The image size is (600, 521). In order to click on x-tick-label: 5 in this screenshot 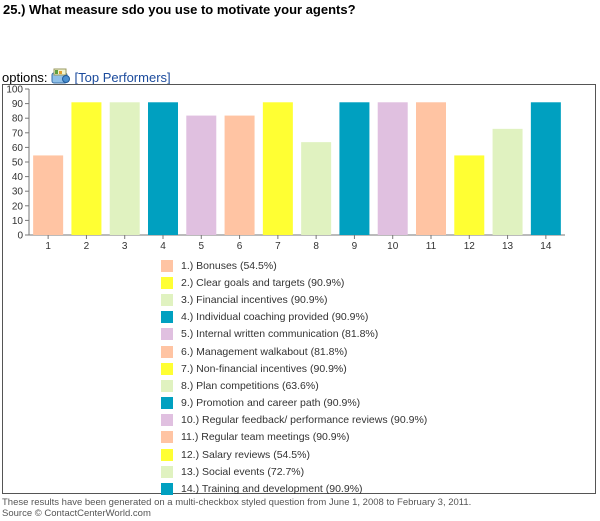, I will do `click(202, 246)`.